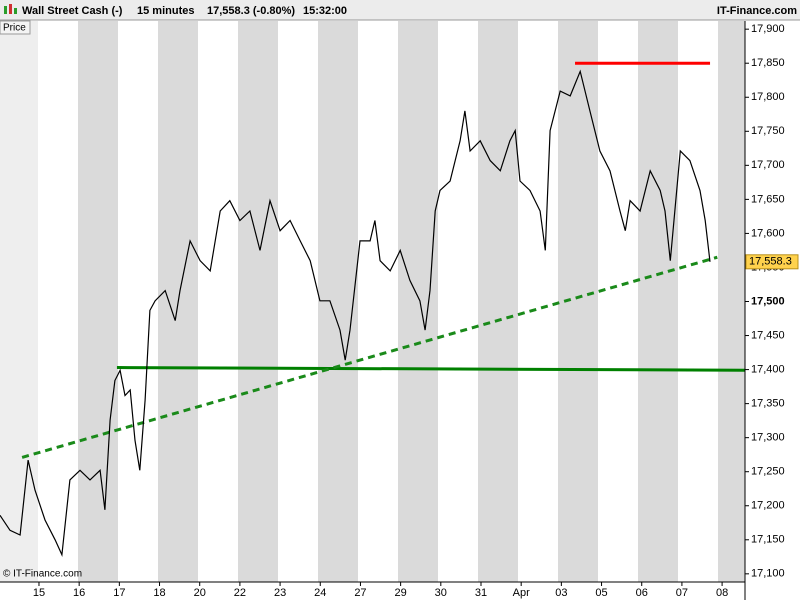 The height and width of the screenshot is (600, 800). What do you see at coordinates (768, 506) in the screenshot?
I see `y-tick-label: 17,200` at bounding box center [768, 506].